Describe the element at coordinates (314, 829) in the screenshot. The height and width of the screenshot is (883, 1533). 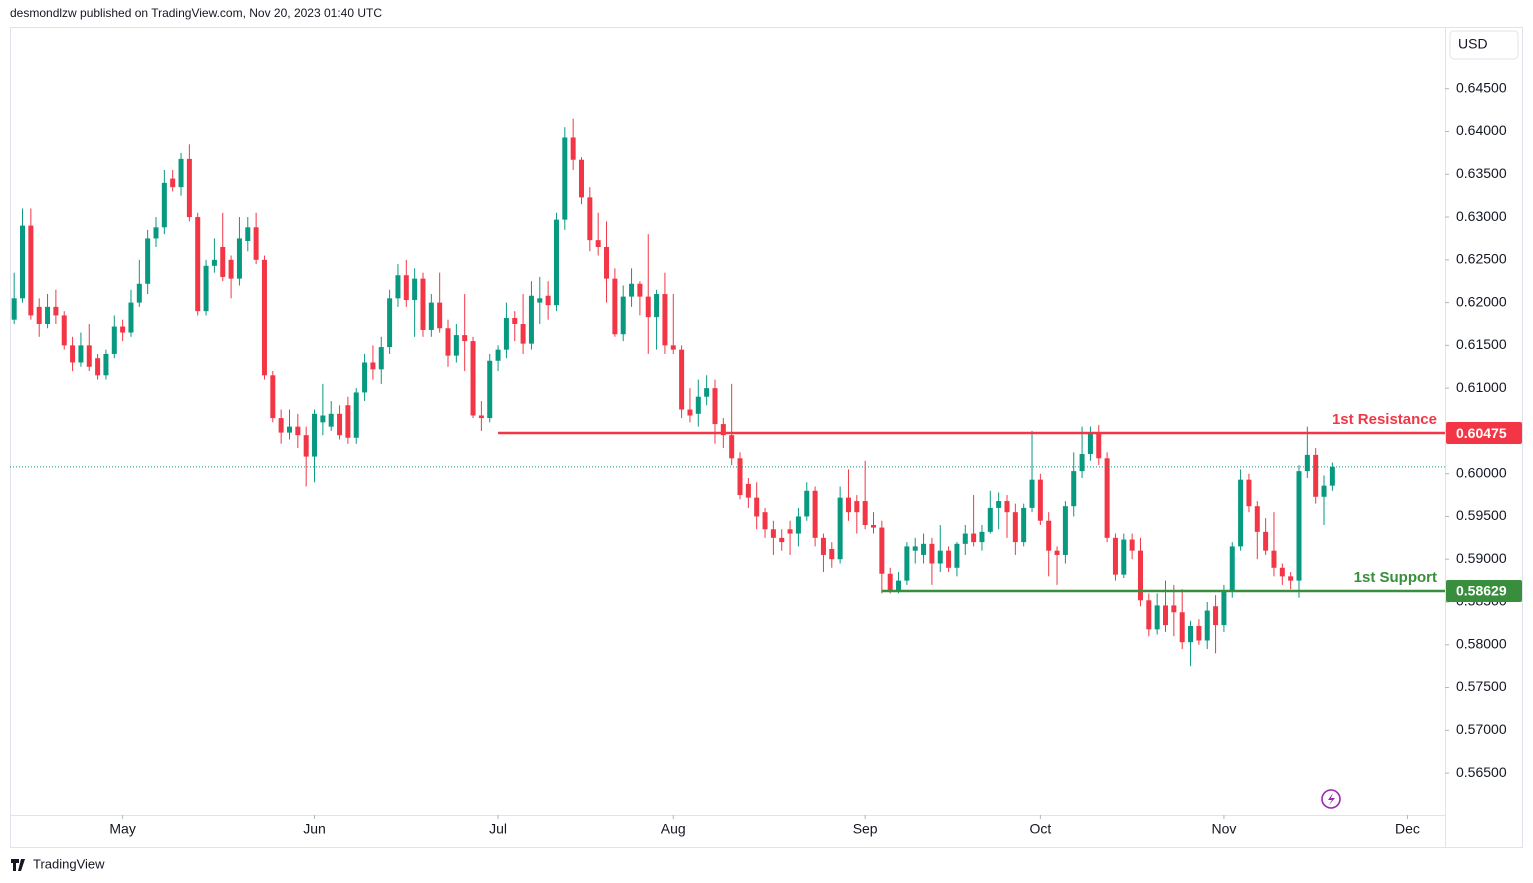
I see `x-tick-label: Jun` at that location.